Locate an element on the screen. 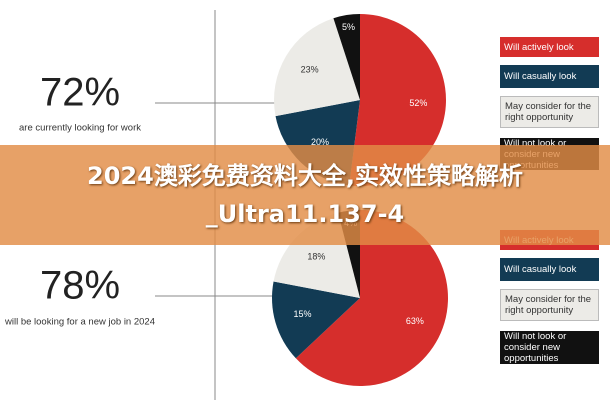  slice-label: 63% is located at coordinates (415, 321).